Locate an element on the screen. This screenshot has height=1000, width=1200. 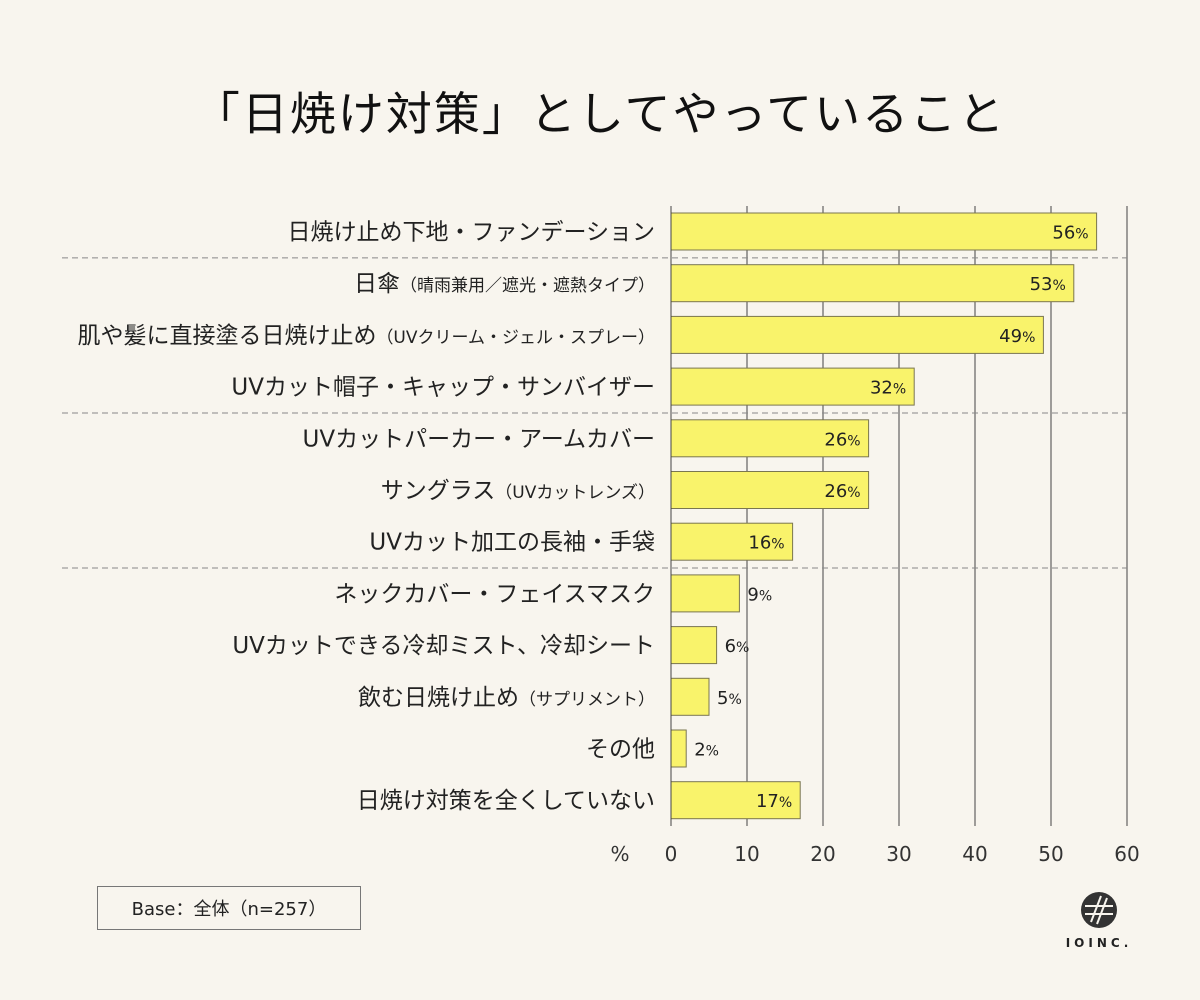
data-label: 9% is located at coordinates (759, 594).